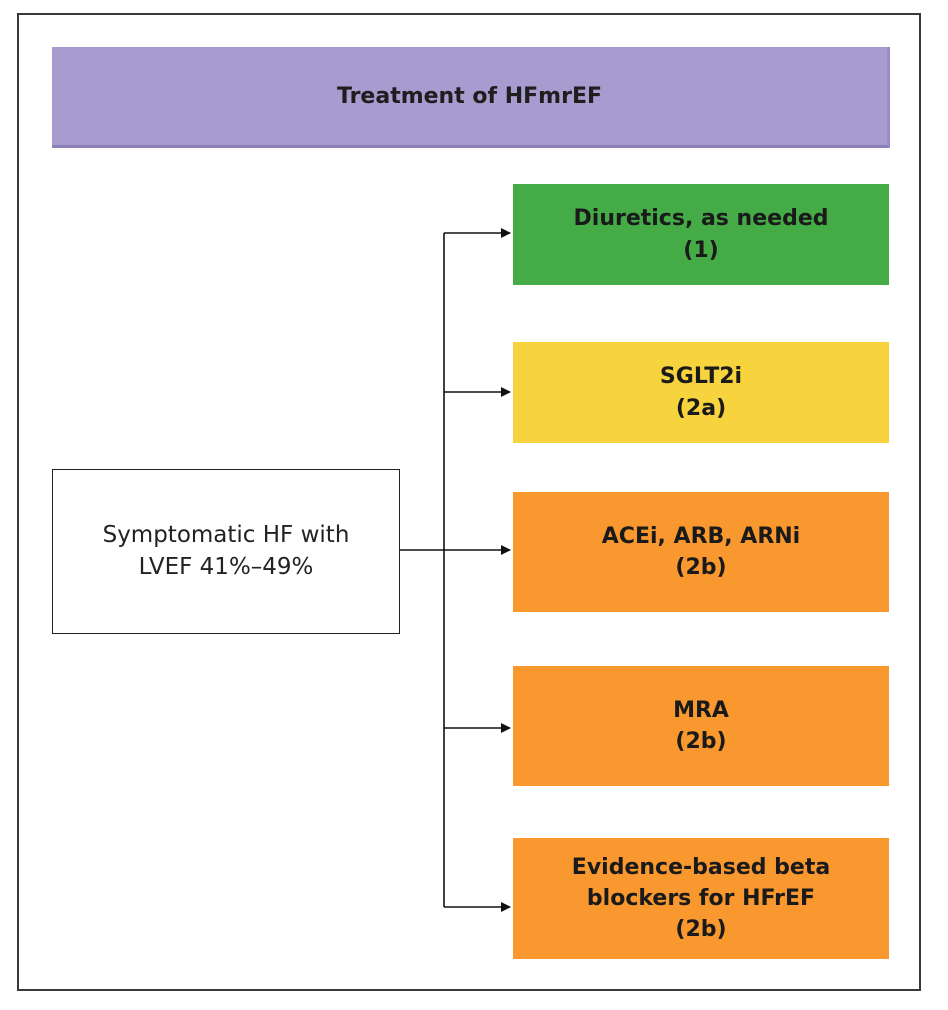 This screenshot has width=948, height=1010. Describe the element at coordinates (701, 552) in the screenshot. I see `treatment-box-acei-arb-arni: ACEi, ARB, ARNi (2b)` at that location.